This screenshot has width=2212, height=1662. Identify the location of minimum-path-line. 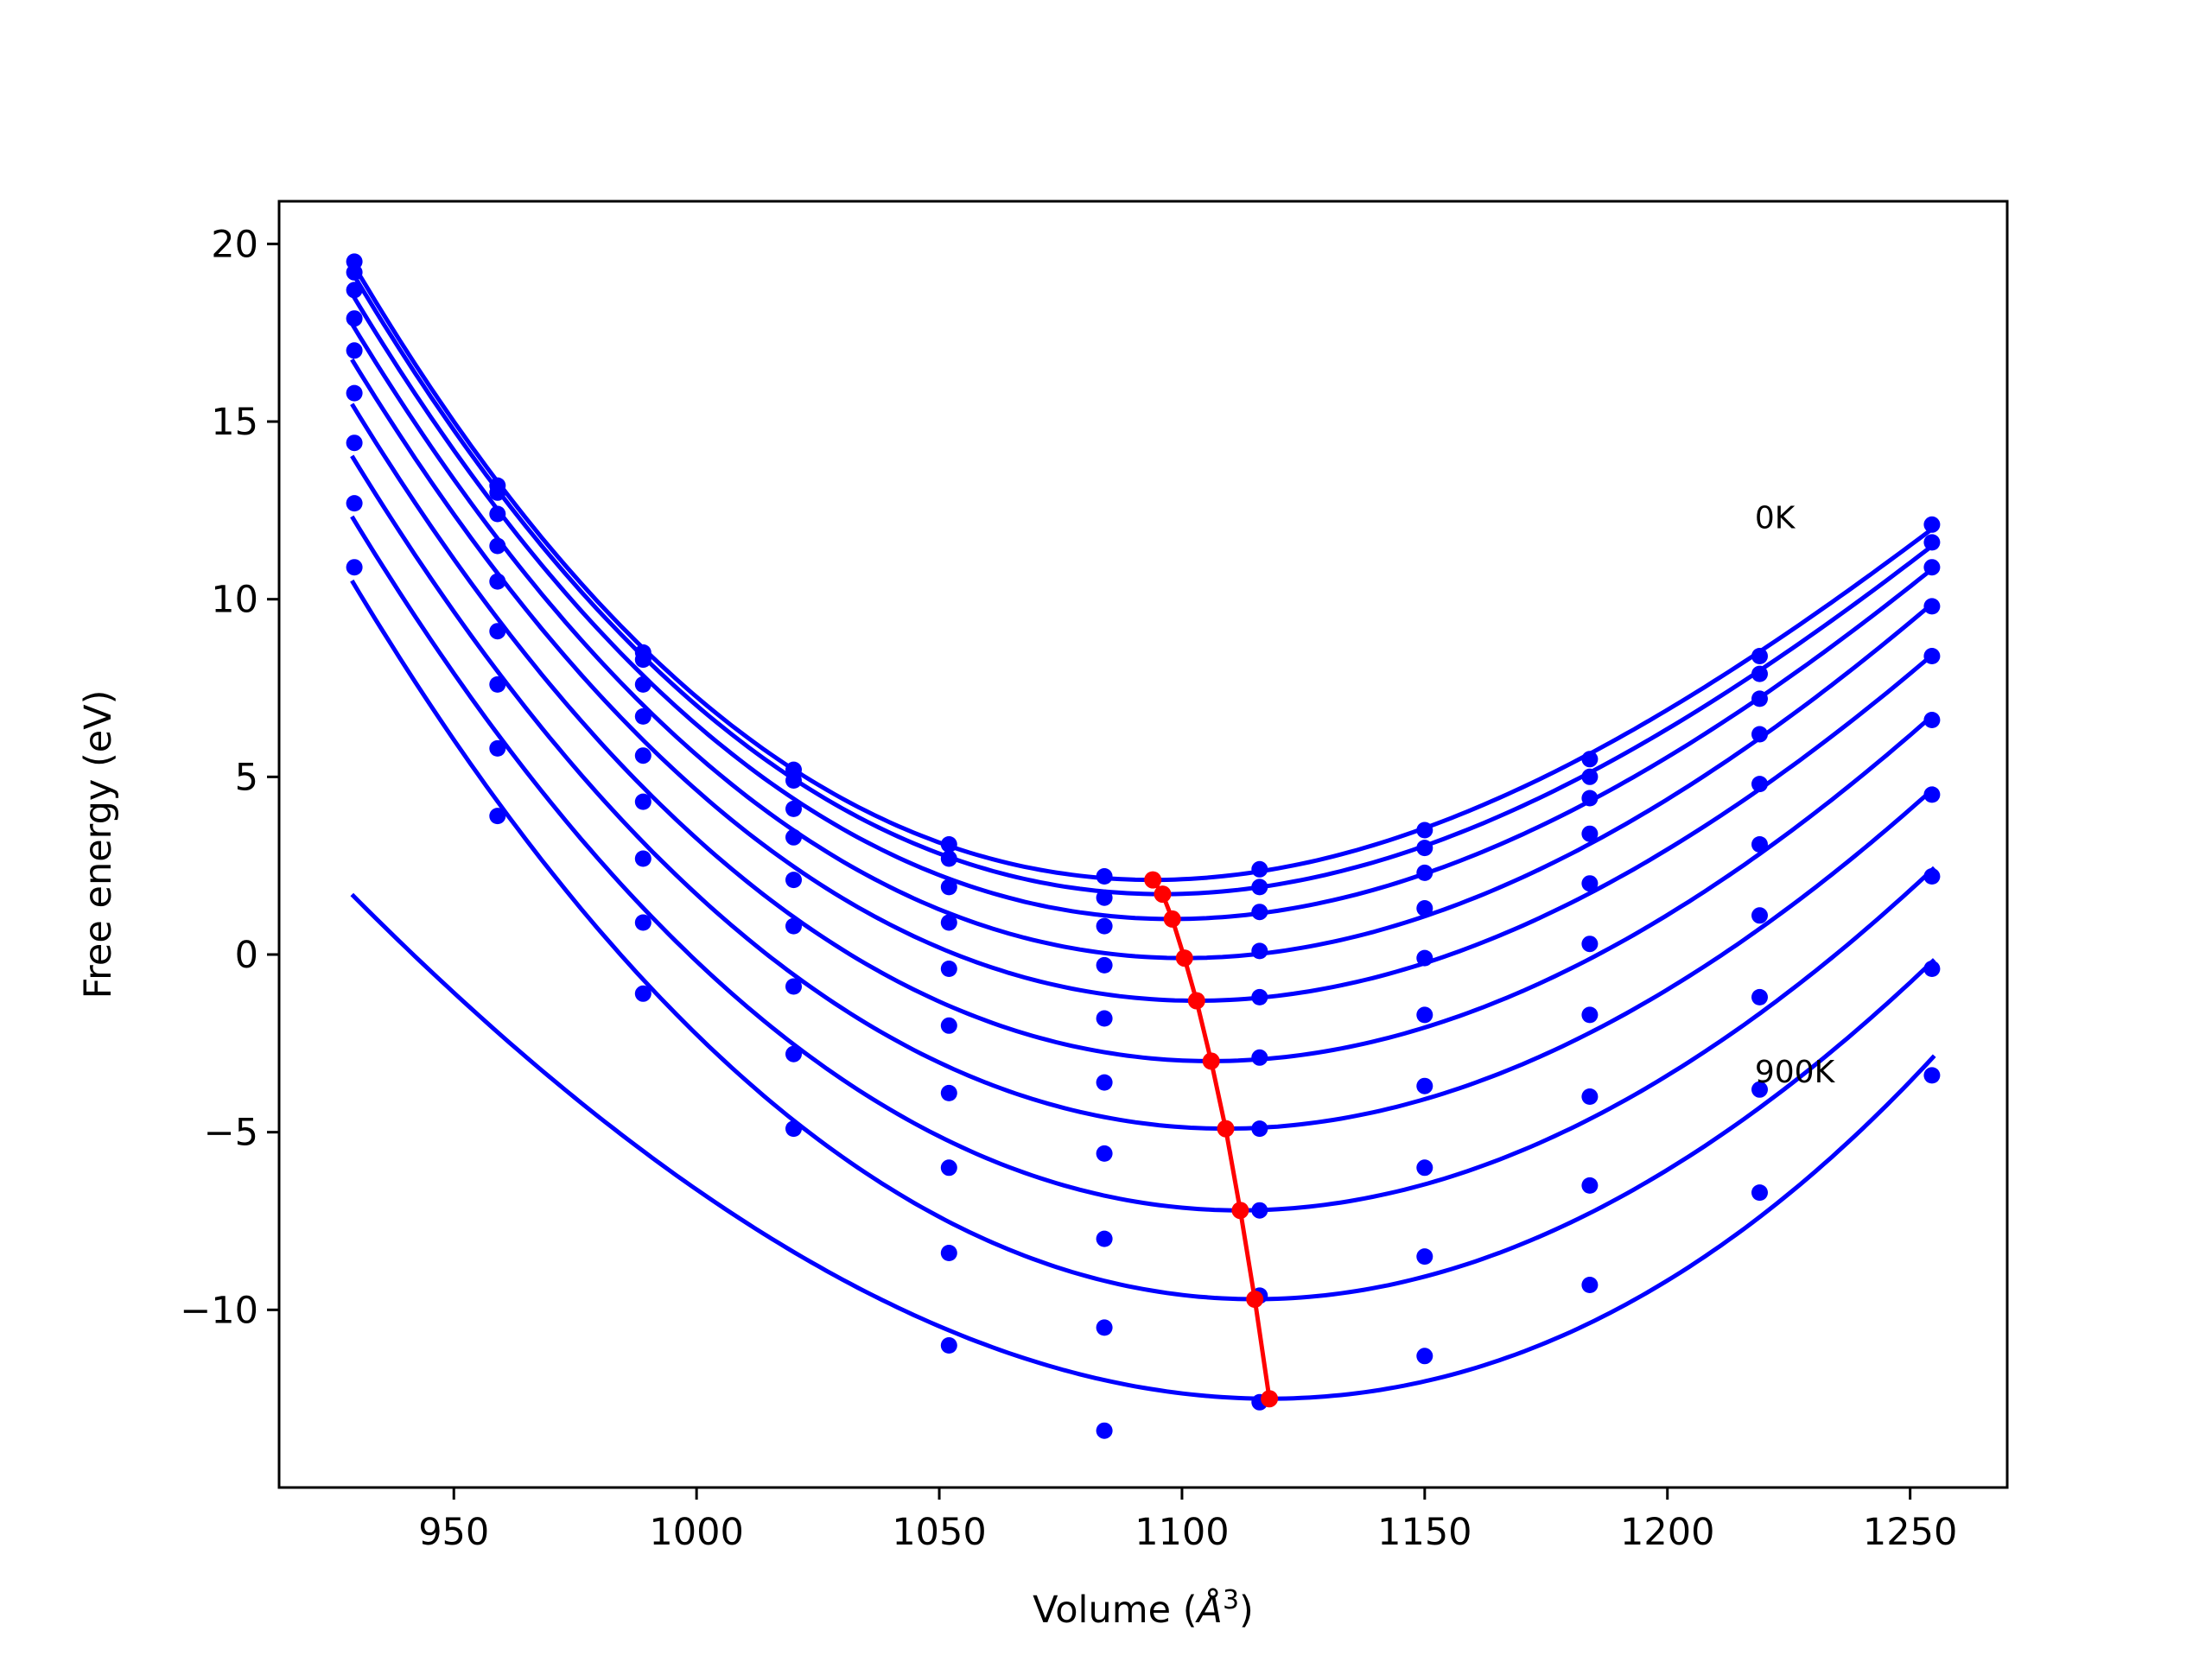
(1211, 1139).